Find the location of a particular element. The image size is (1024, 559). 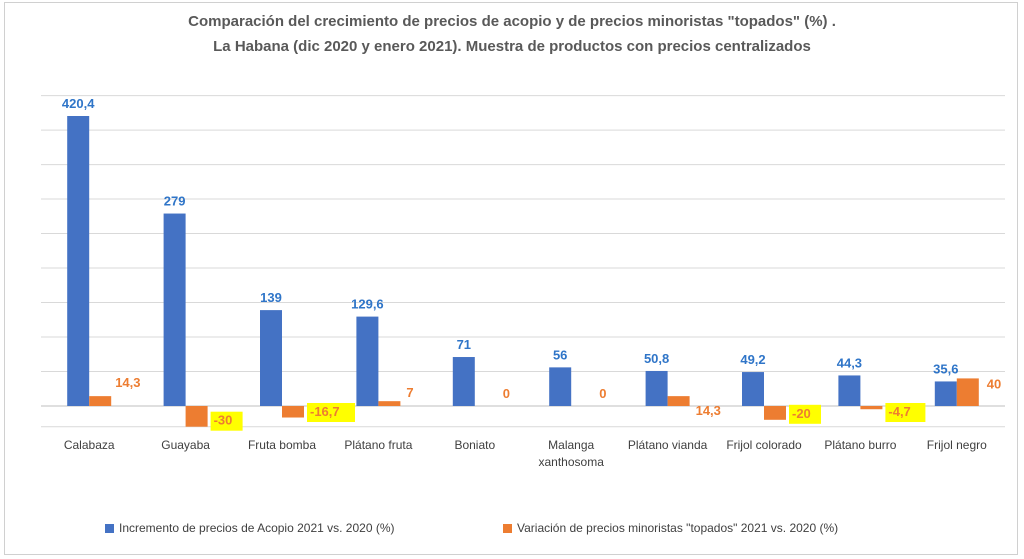

value-label-acopio: 49,2 is located at coordinates (752, 359).